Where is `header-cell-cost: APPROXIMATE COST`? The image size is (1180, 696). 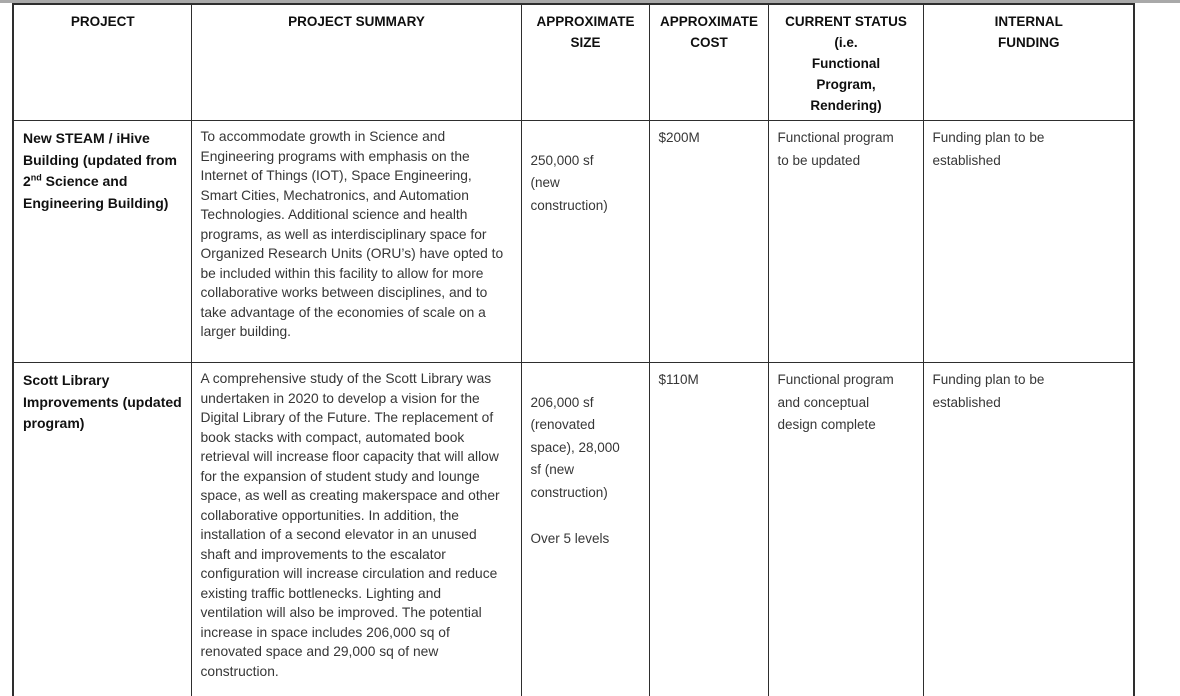
header-cell-cost: APPROXIMATE COST is located at coordinates (708, 62).